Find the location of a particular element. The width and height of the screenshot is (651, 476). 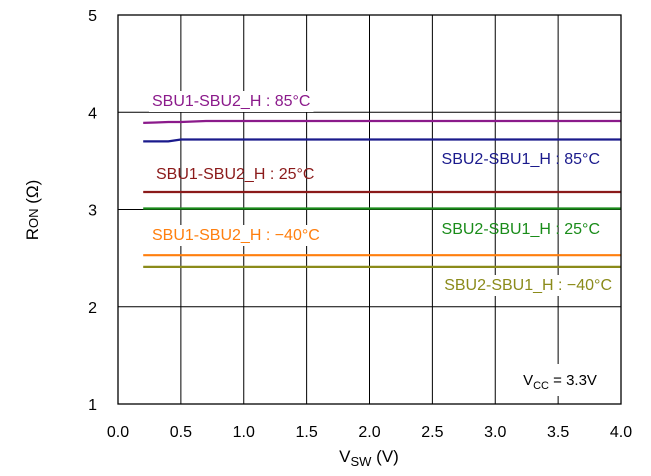

y-axis-label: RON (Ω) is located at coordinates (32, 210).